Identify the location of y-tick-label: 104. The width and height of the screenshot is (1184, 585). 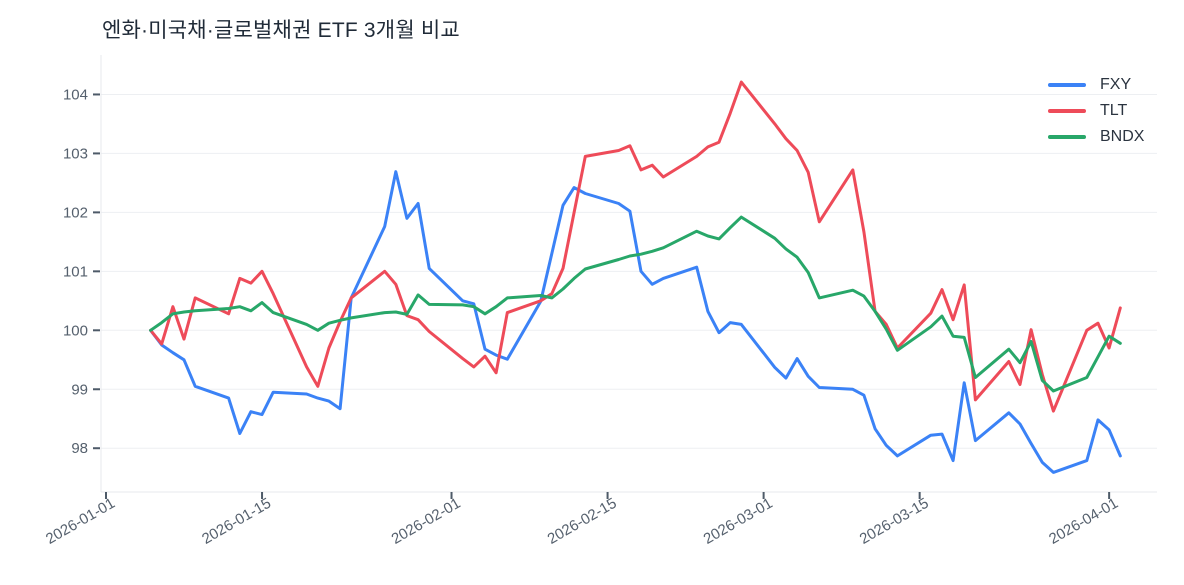
(75, 94).